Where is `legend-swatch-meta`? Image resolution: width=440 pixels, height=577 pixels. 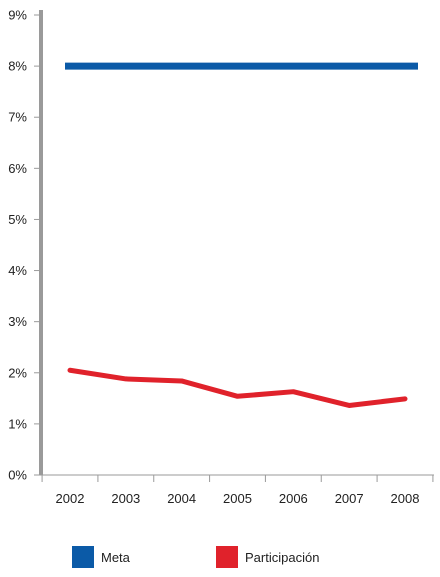 legend-swatch-meta is located at coordinates (83, 557).